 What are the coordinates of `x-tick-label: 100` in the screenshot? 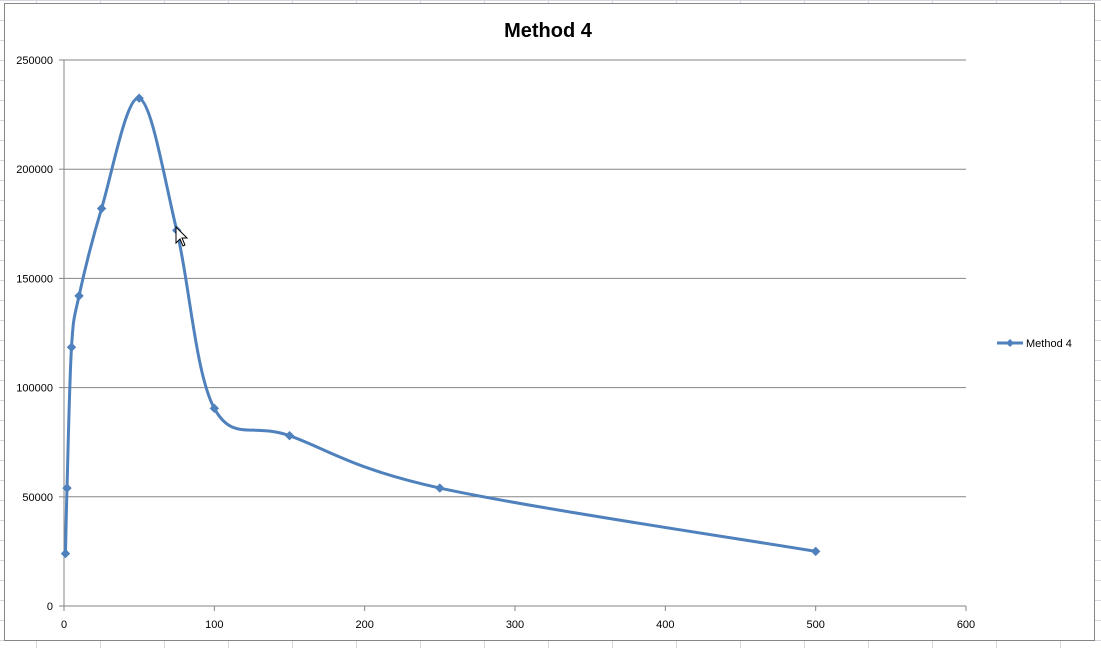 It's located at (214, 625).